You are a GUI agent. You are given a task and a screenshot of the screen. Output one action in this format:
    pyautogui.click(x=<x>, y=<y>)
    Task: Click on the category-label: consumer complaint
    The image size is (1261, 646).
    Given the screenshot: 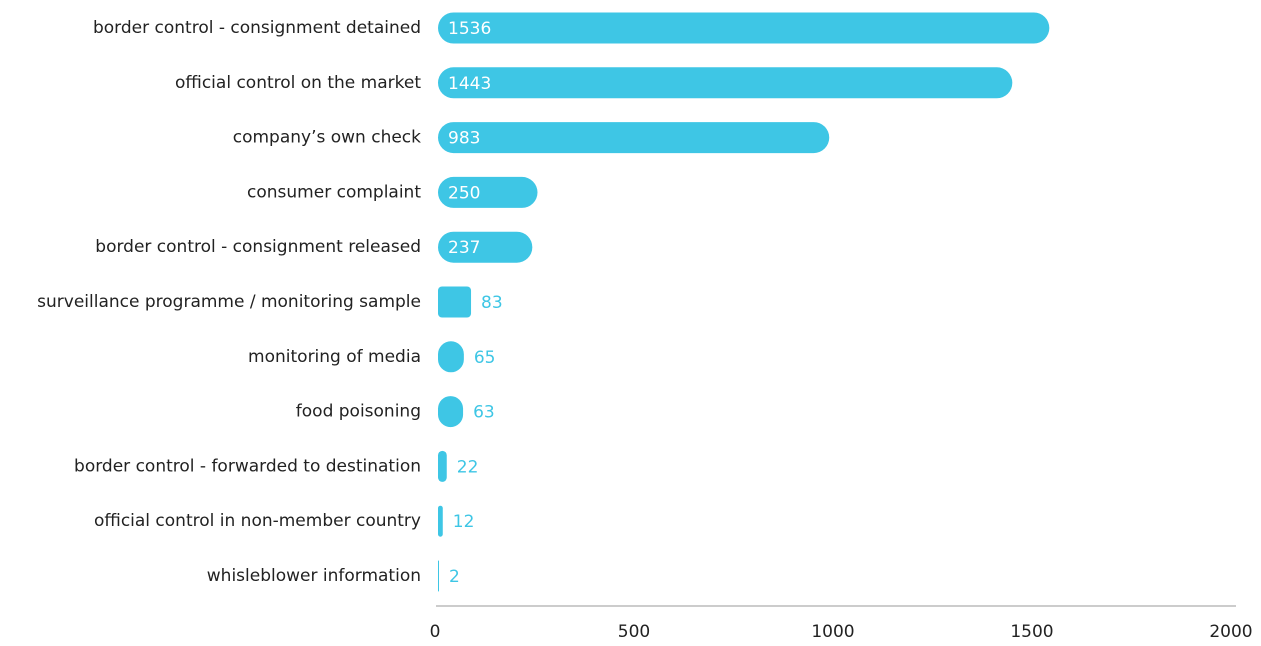 What is the action you would take?
    pyautogui.click(x=334, y=192)
    